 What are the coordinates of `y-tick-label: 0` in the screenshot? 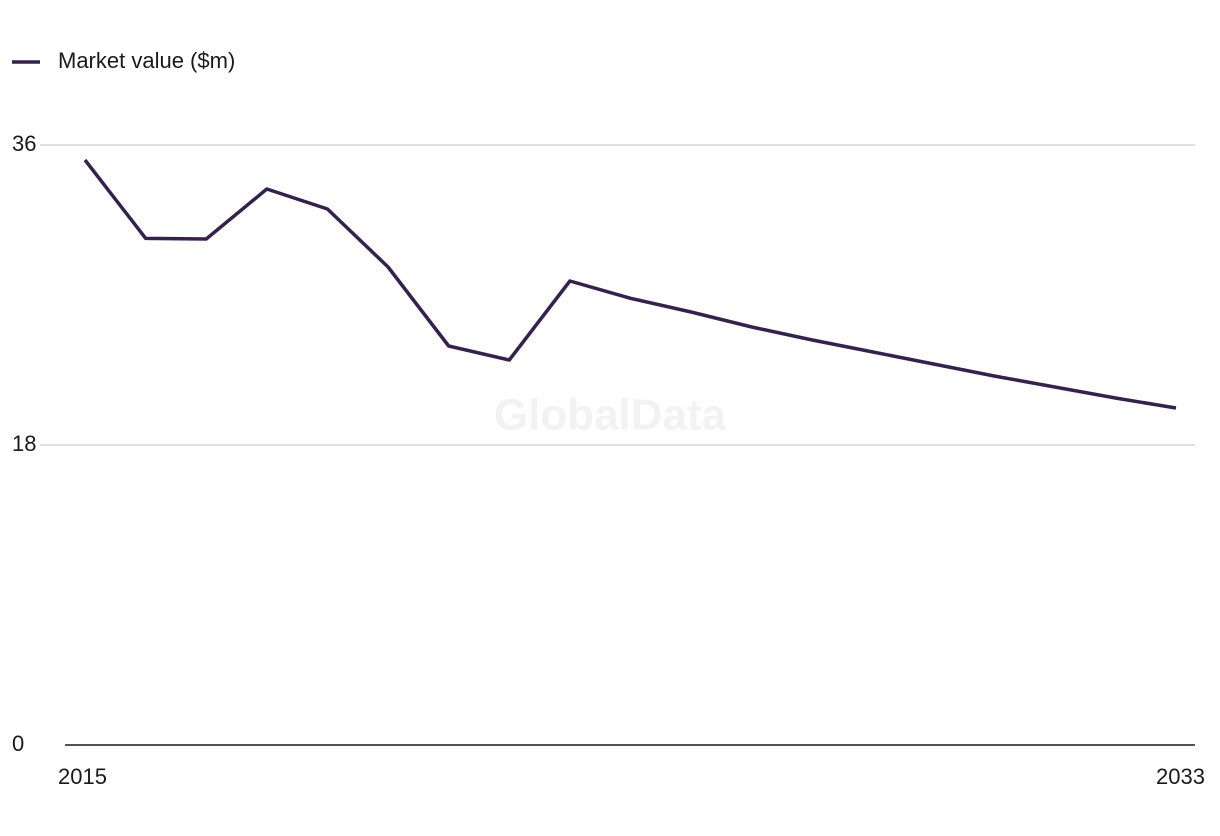 It's located at (18, 743).